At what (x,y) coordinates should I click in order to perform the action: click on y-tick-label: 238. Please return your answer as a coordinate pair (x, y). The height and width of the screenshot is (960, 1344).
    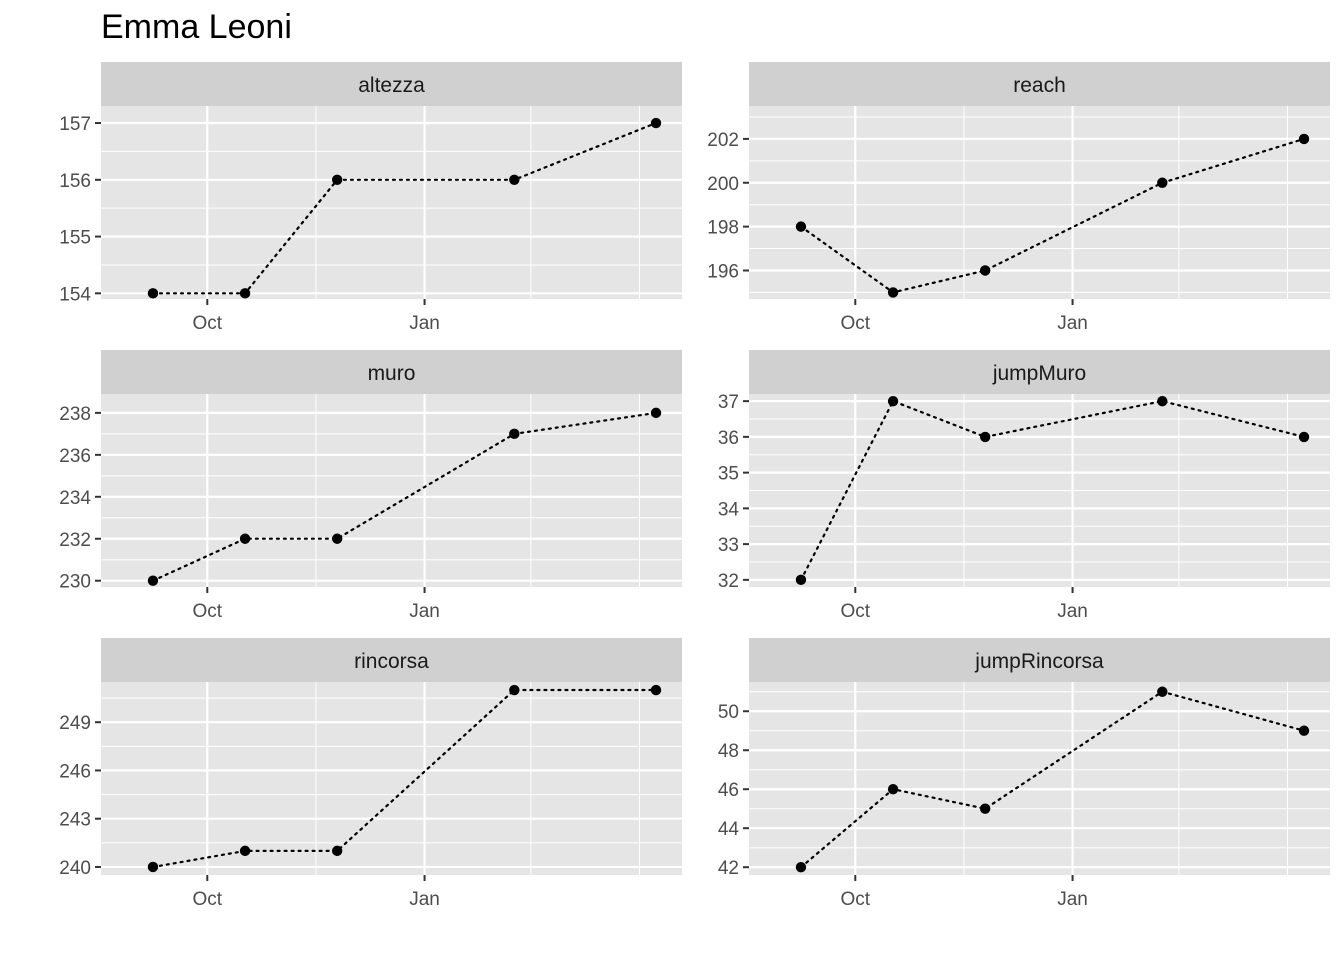
    Looking at the image, I should click on (75, 414).